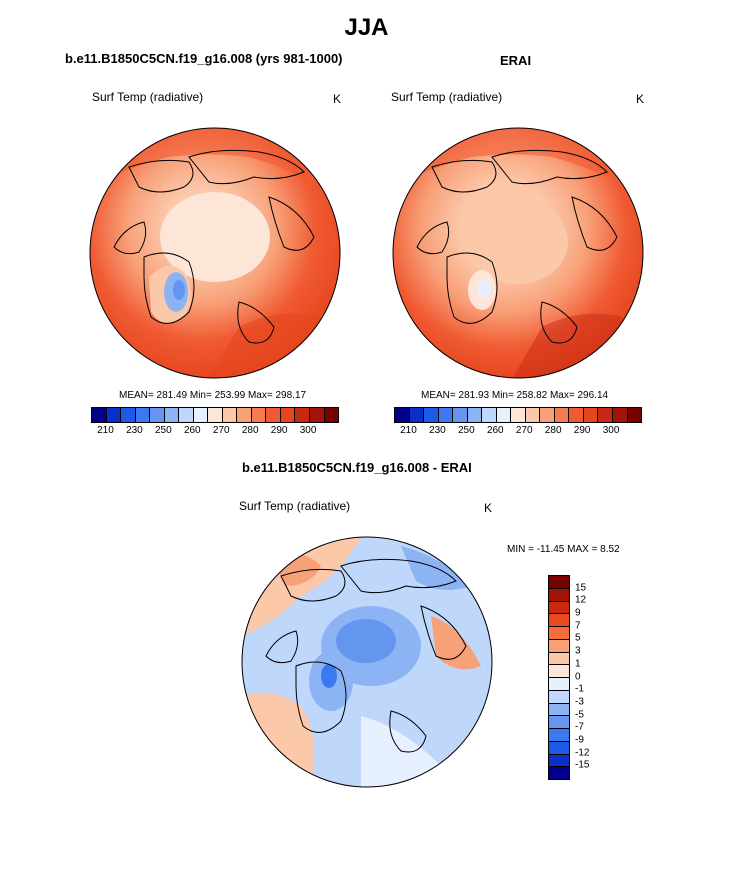  What do you see at coordinates (221, 430) in the screenshot?
I see `model-colorbar-tick-label: 270` at bounding box center [221, 430].